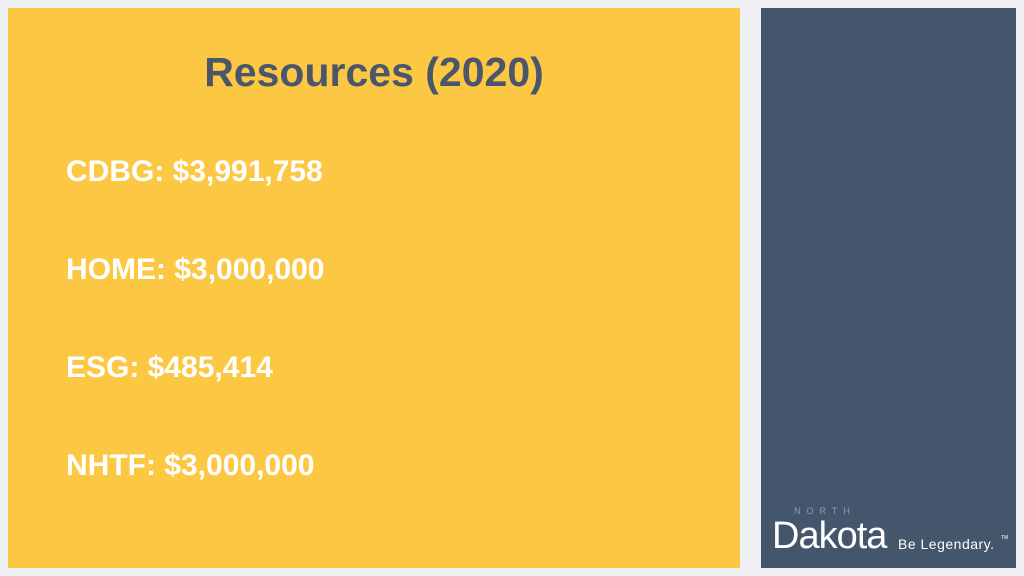  What do you see at coordinates (829, 536) in the screenshot?
I see `logo-dakota-text: Dakota` at bounding box center [829, 536].